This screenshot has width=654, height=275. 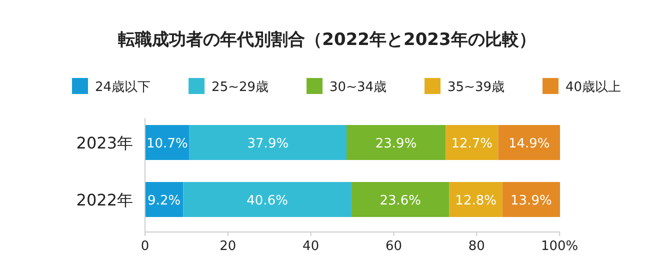 What do you see at coordinates (228, 246) in the screenshot?
I see `x-tick-label: 20` at bounding box center [228, 246].